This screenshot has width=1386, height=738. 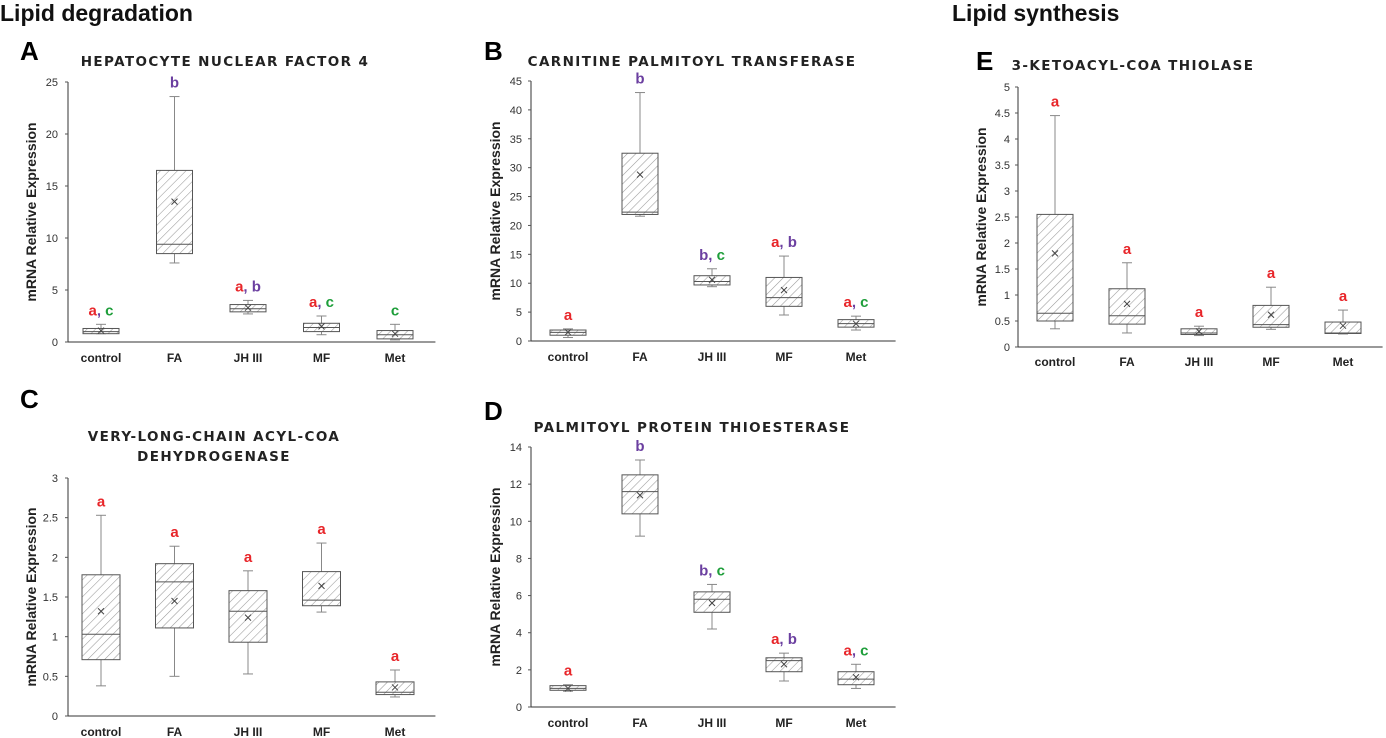 I want to click on y-tick-label: 1.5, so click(x=1002, y=270).